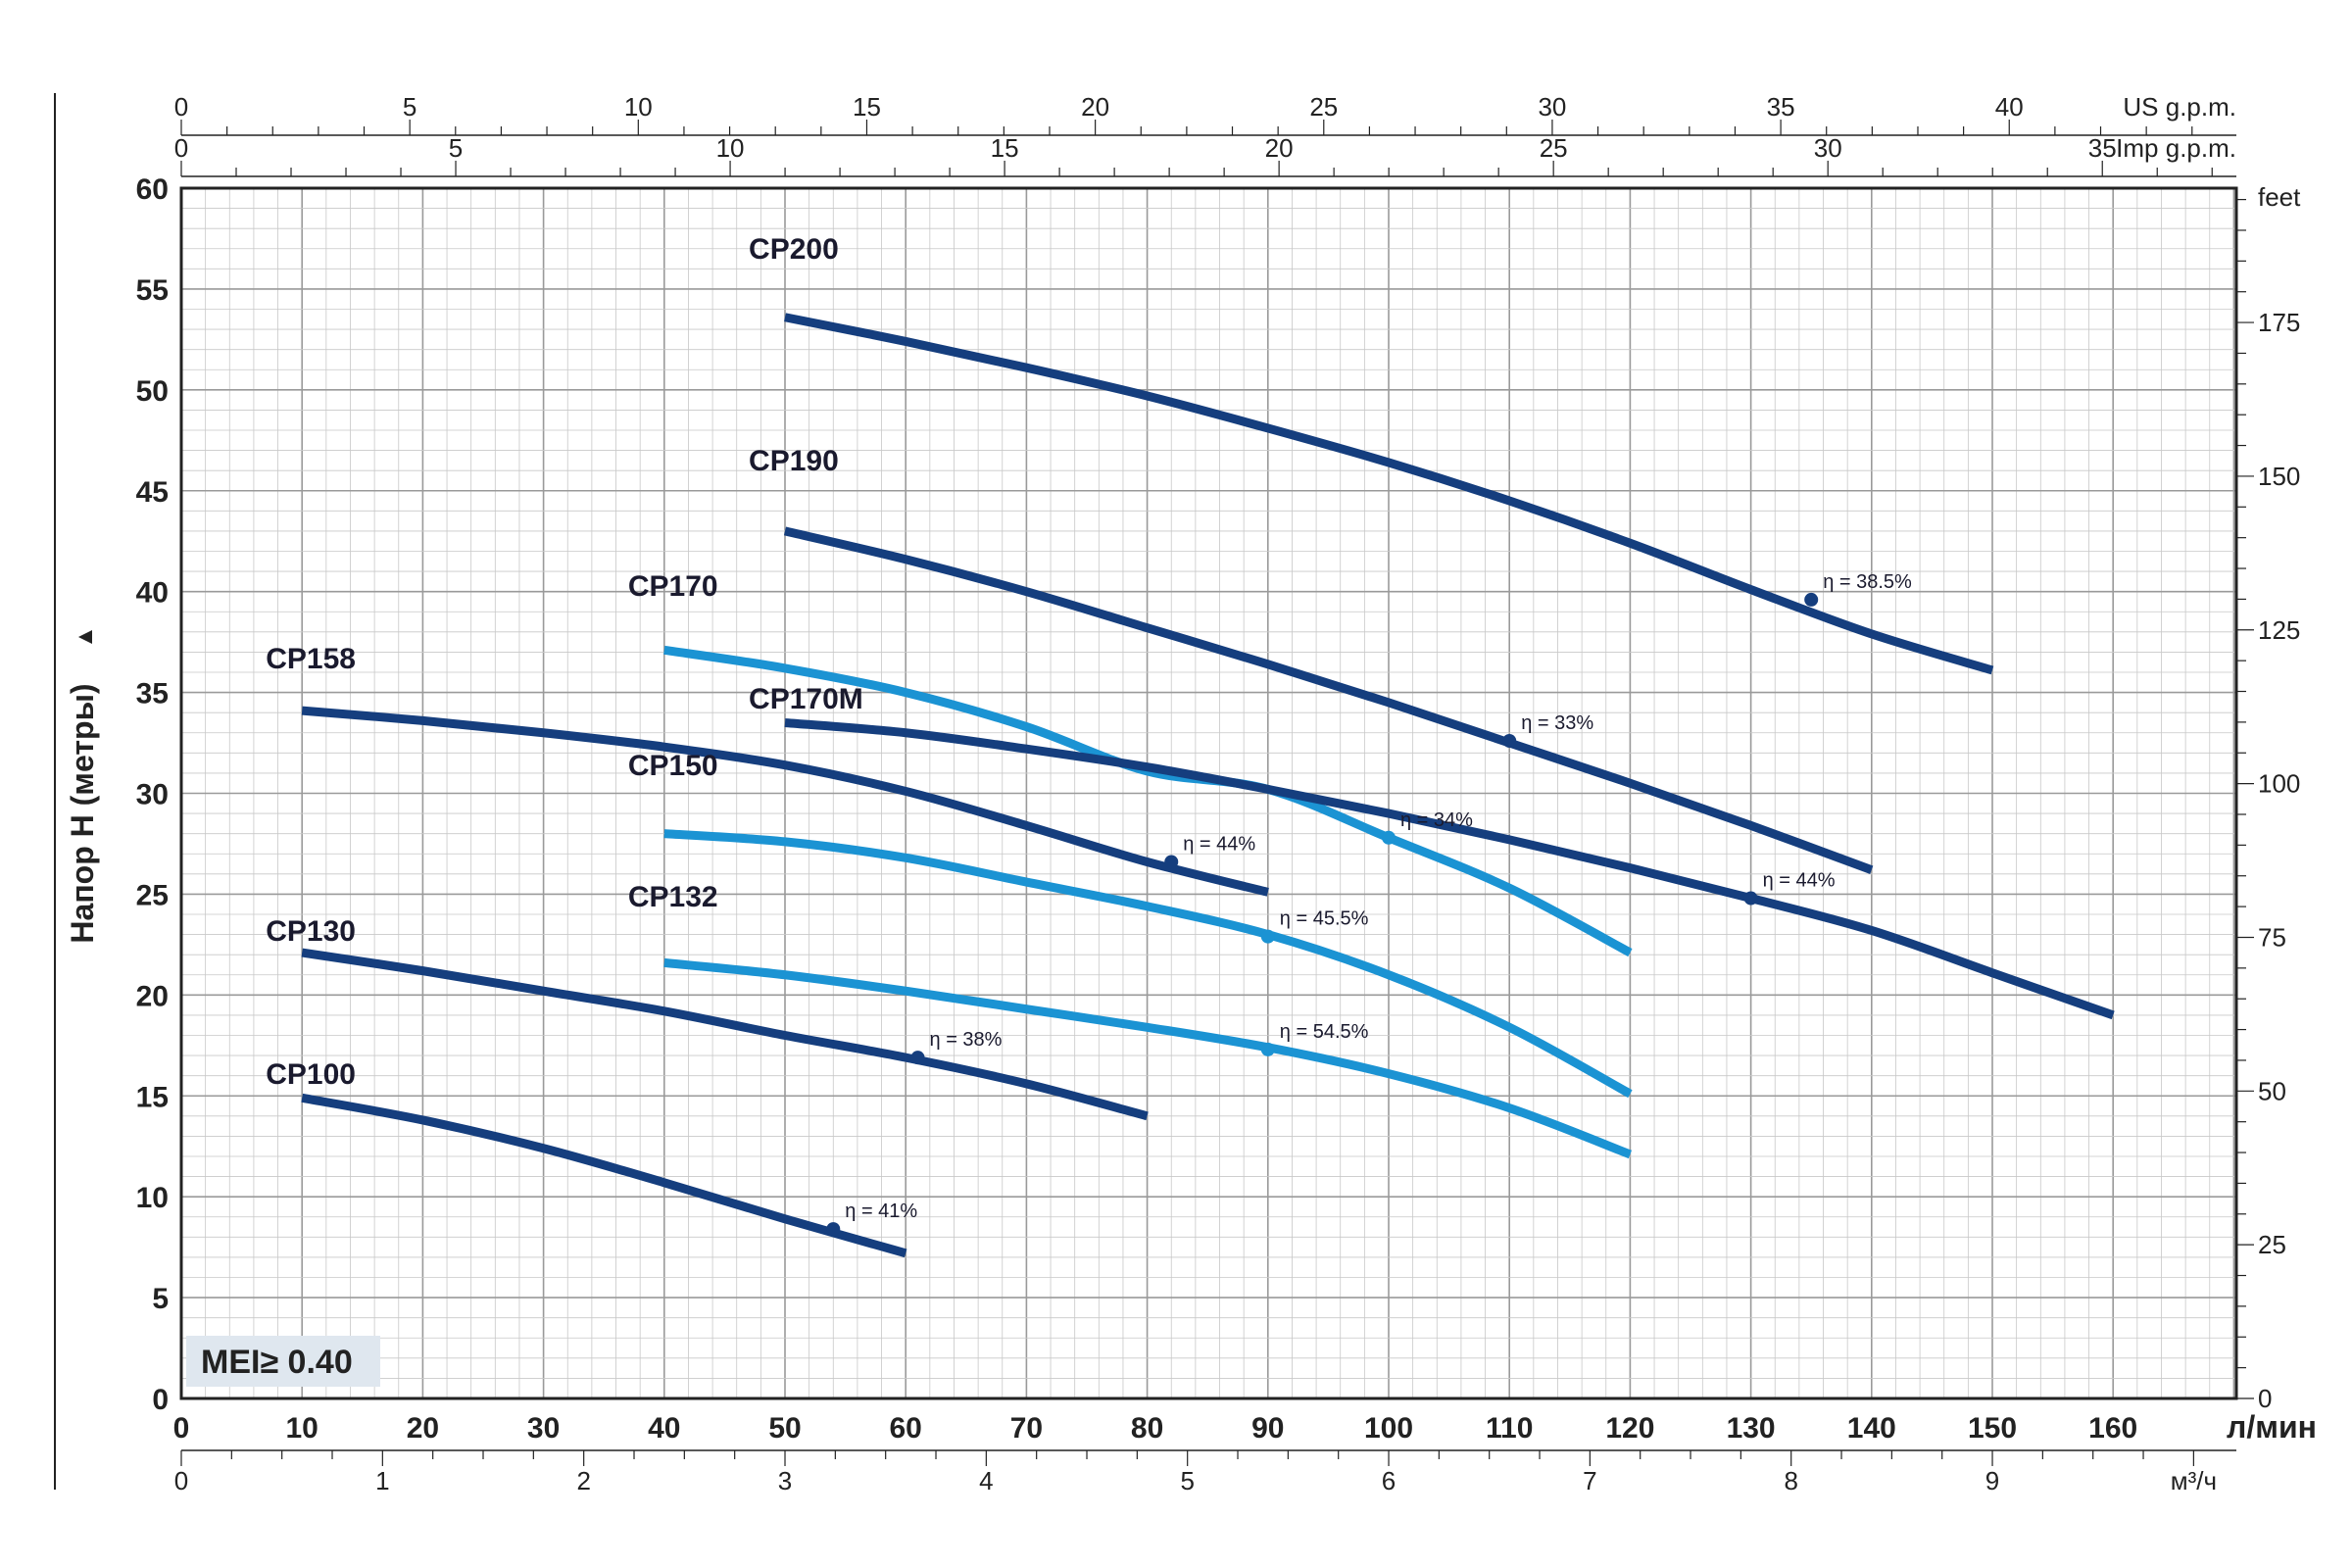 This screenshot has height=1568, width=2352. Describe the element at coordinates (730, 148) in the screenshot. I see `imp-gpm-axis-tick-label: 10` at that location.